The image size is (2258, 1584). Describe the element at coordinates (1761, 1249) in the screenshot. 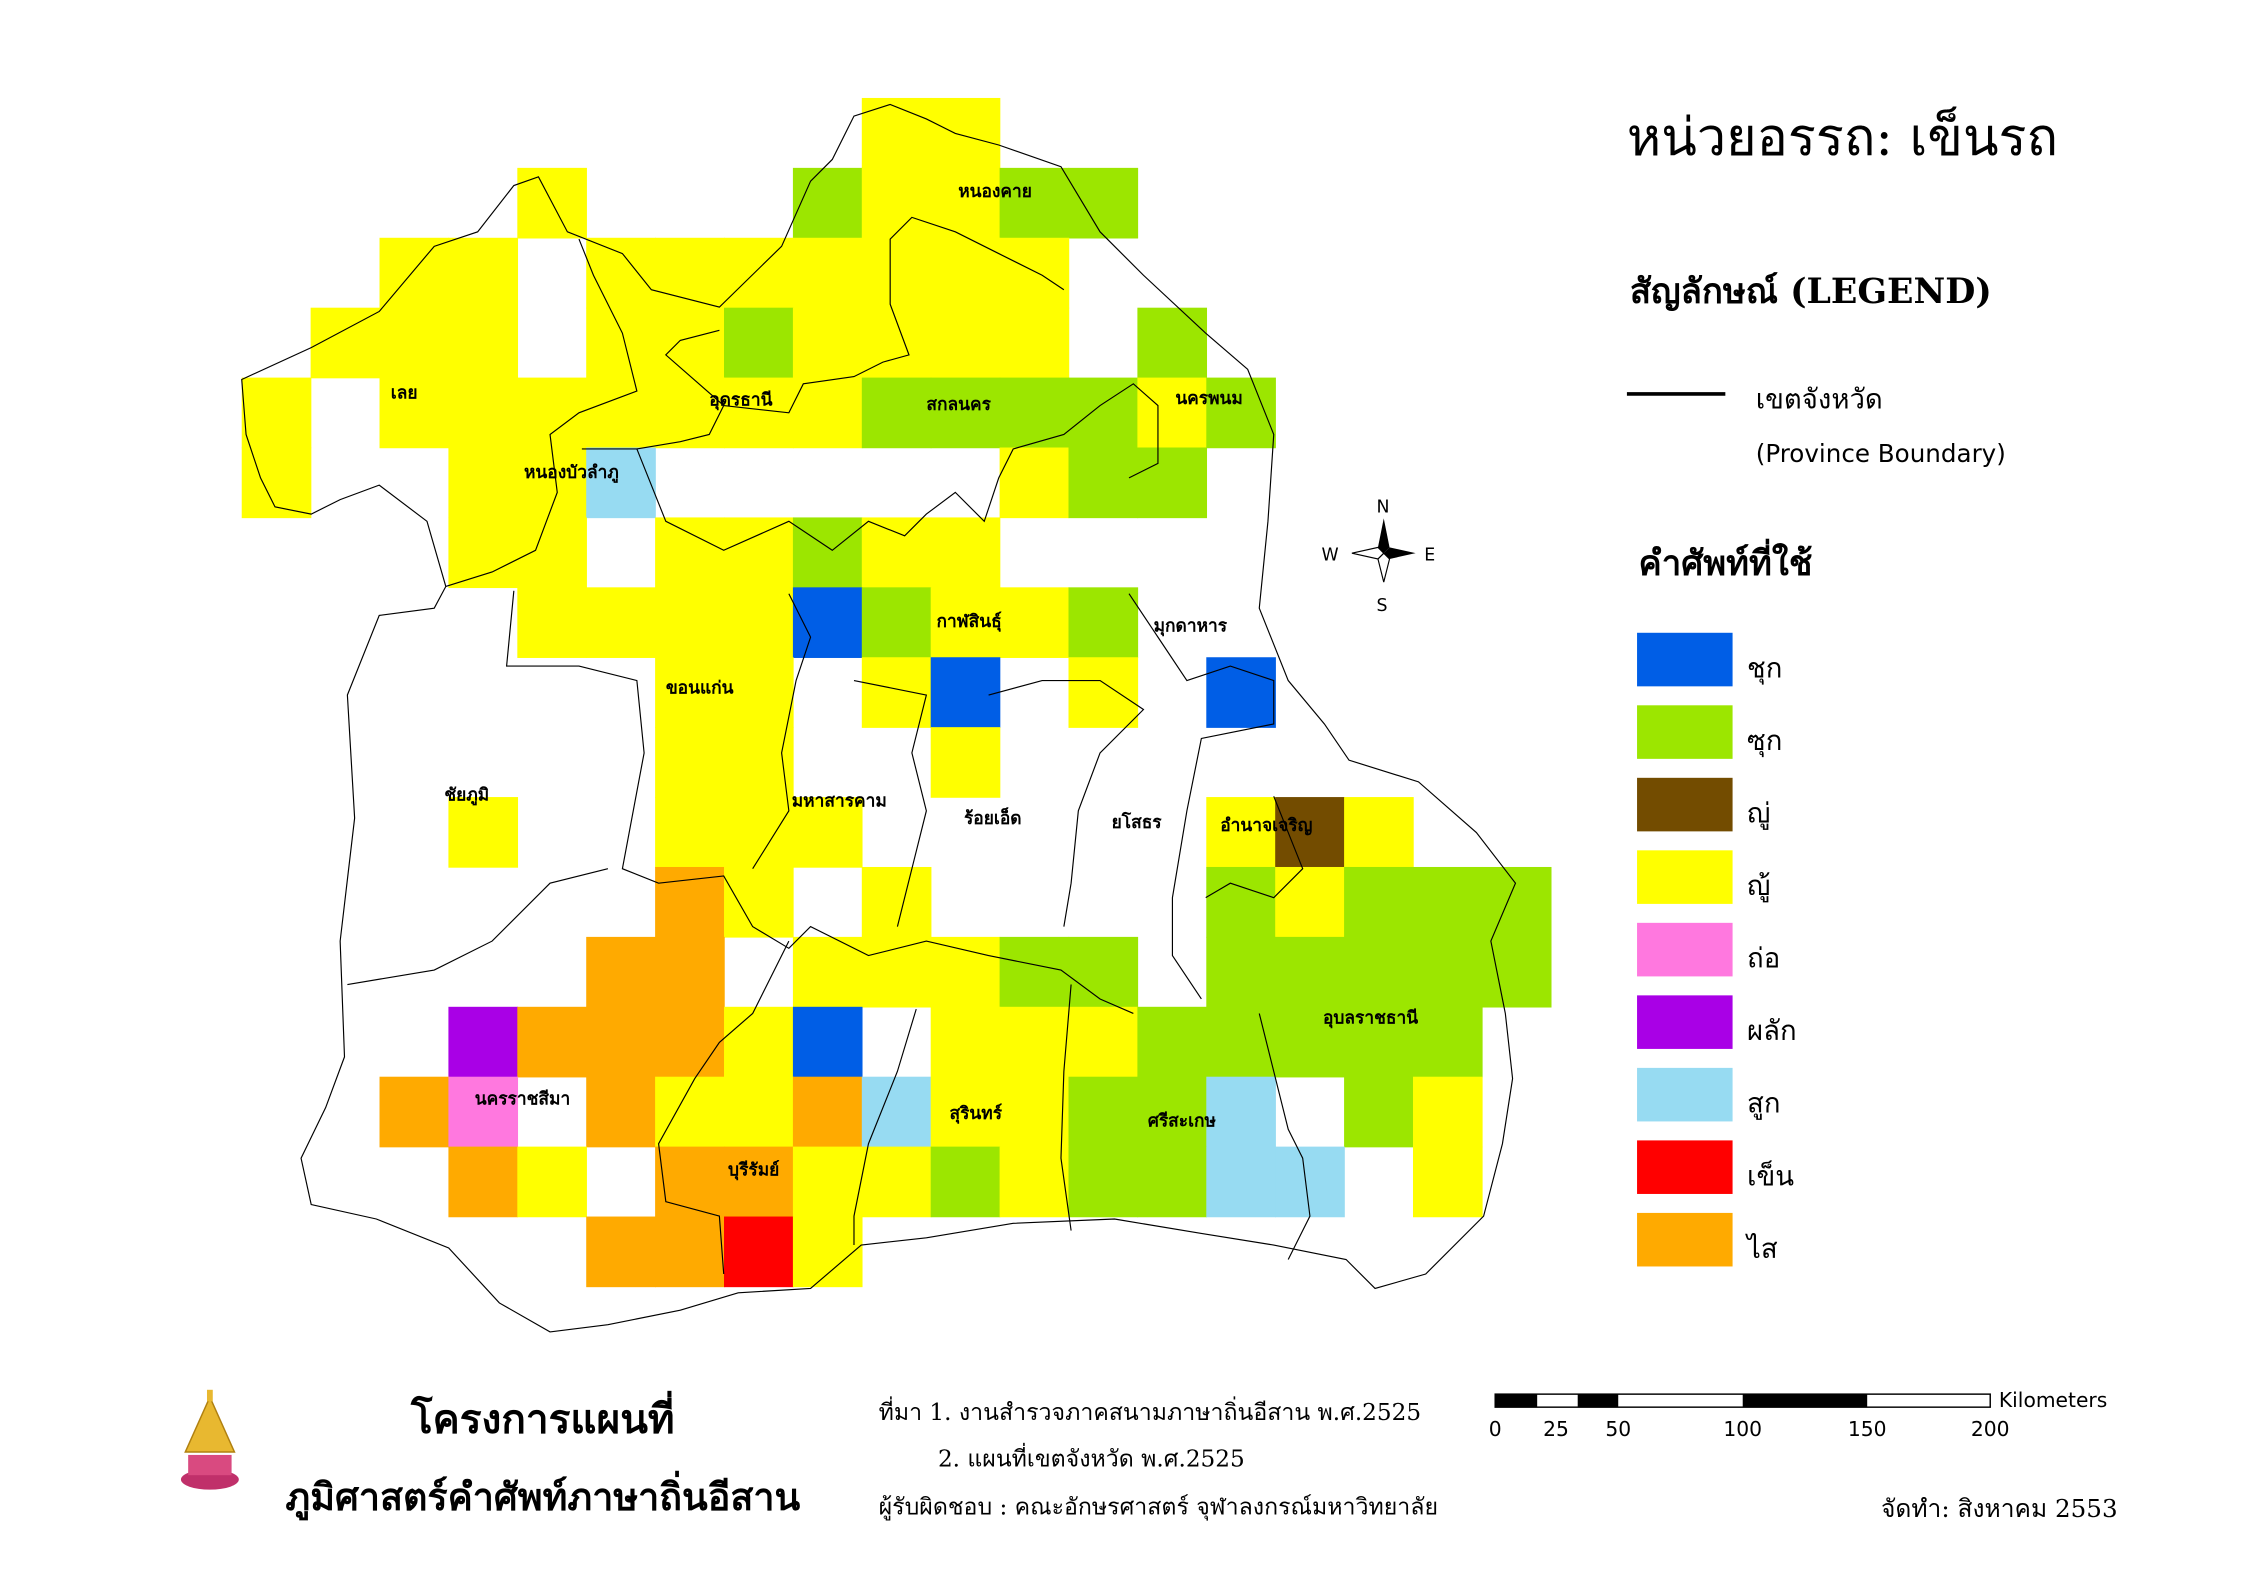

I see `legend-label: ไส` at that location.